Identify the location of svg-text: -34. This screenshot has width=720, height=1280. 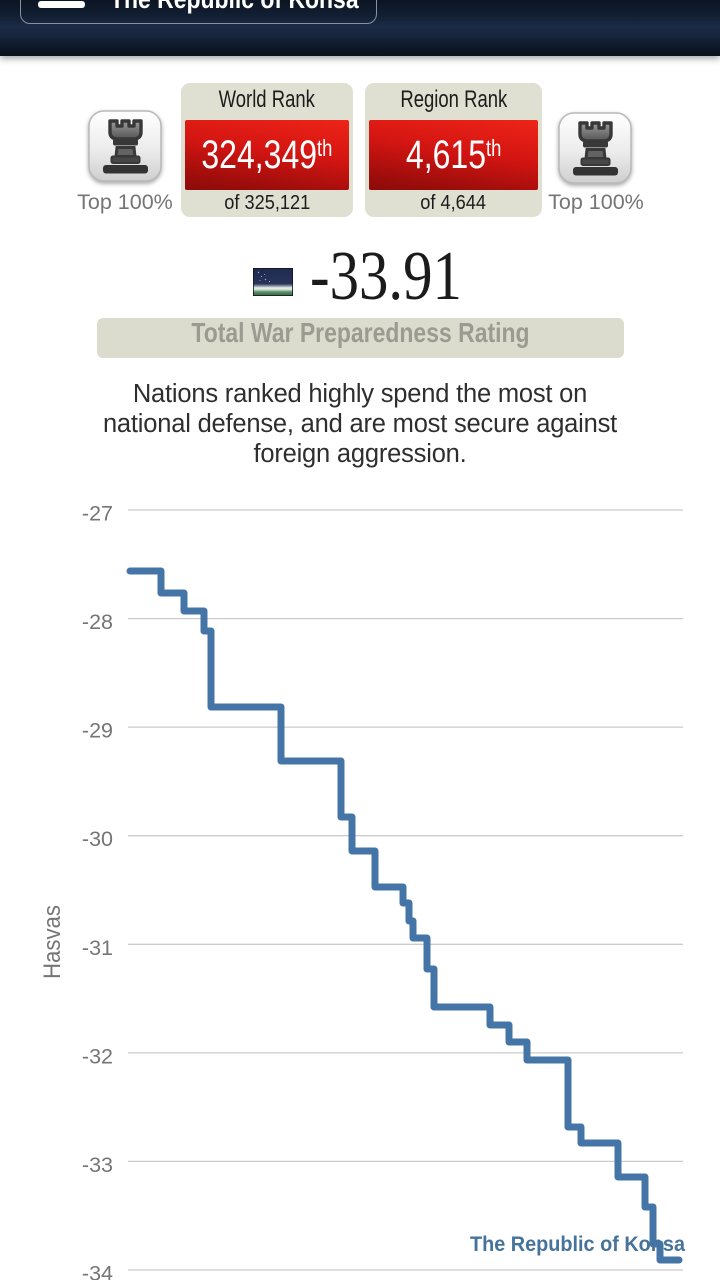
(97, 1271).